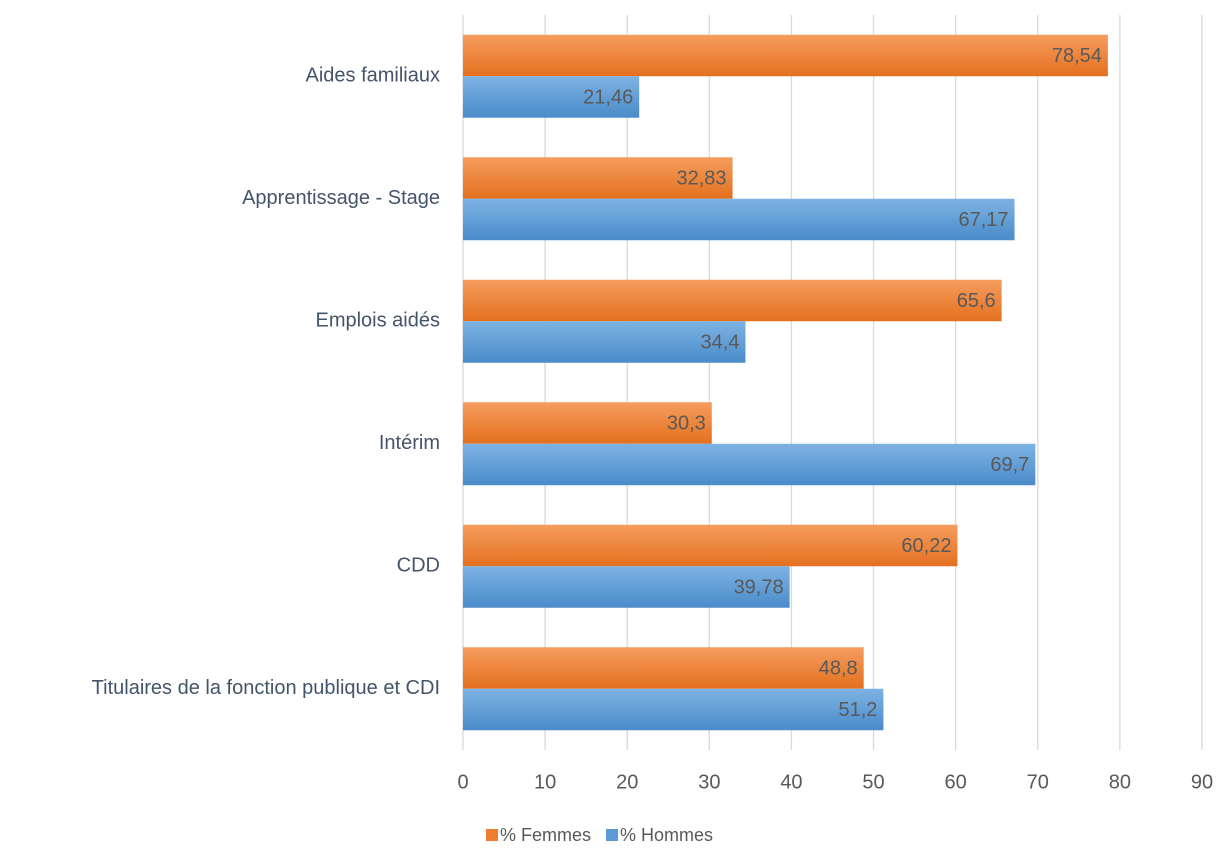 The width and height of the screenshot is (1219, 848). Describe the element at coordinates (791, 782) in the screenshot. I see `x-tick-label: 40` at that location.